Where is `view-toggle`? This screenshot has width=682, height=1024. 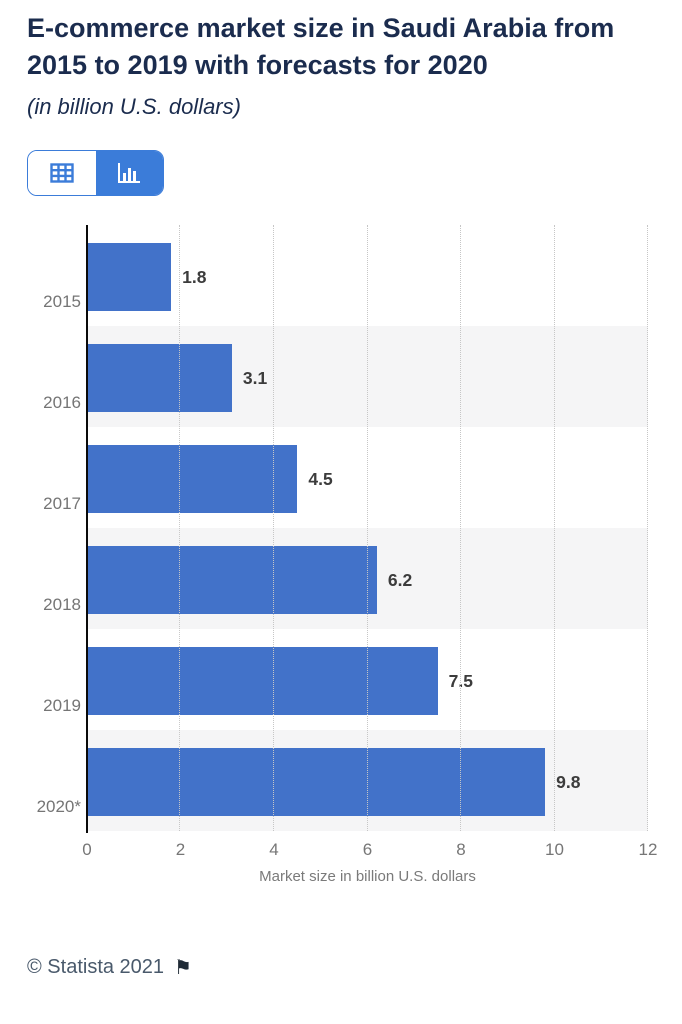
view-toggle is located at coordinates (95, 173).